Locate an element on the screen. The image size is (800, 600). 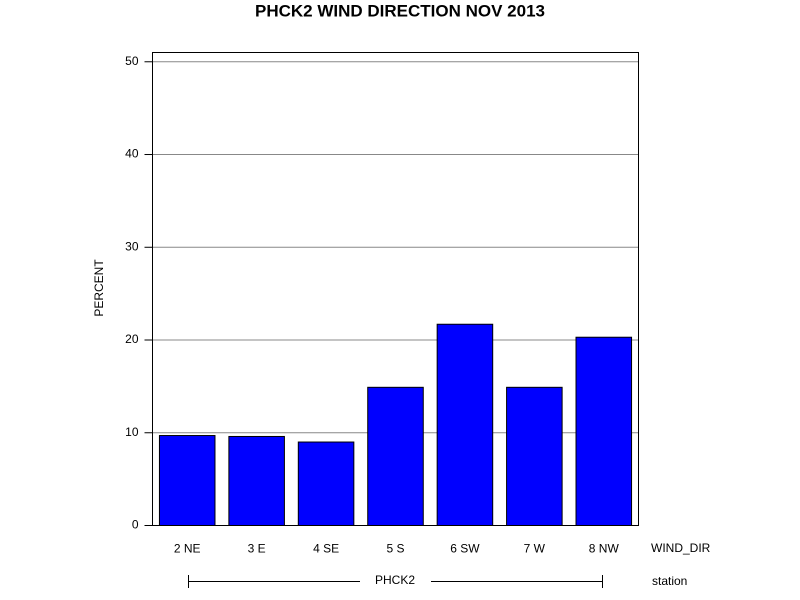
x-tick-label: 6 SW is located at coordinates (465, 549).